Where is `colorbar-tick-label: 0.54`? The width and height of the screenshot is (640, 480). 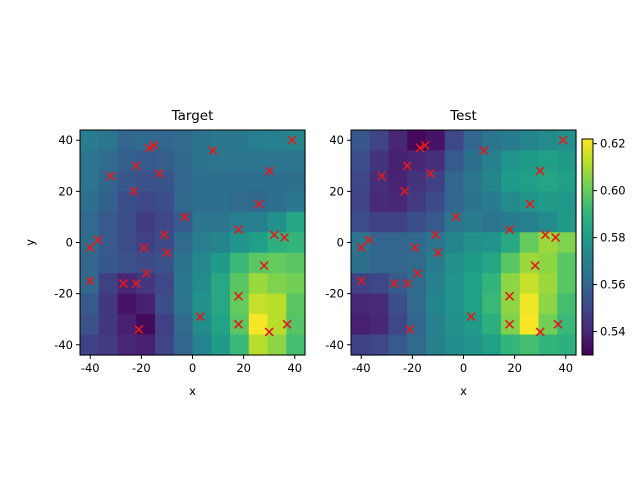
colorbar-tick-label: 0.54 is located at coordinates (613, 332).